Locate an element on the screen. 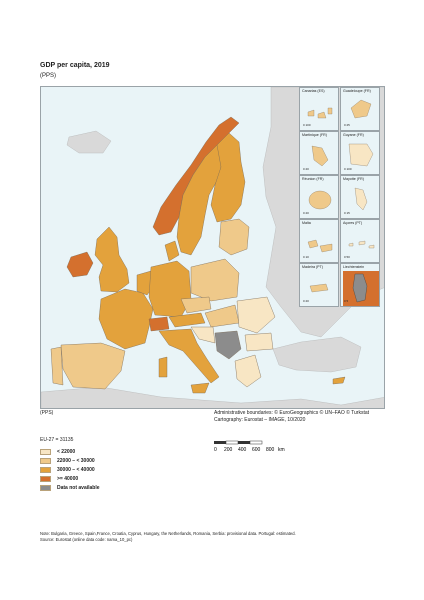 Image resolution: width=424 pixels, height=600 pixels. inset-acores-label: Açores (PT) is located at coordinates (353, 223).